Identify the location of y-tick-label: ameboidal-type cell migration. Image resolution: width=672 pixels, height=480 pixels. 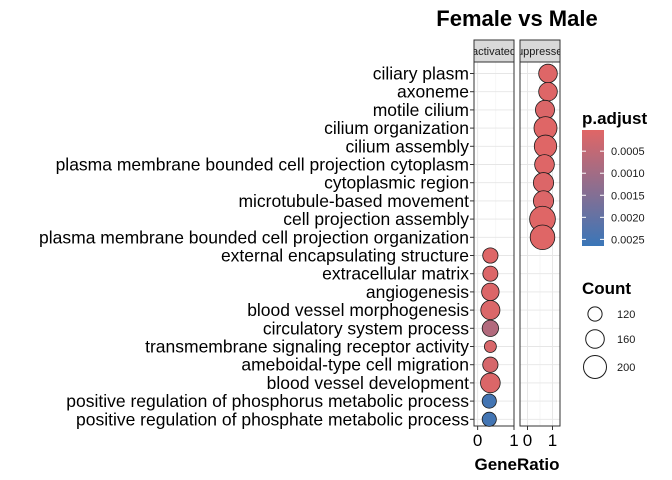
(355, 365).